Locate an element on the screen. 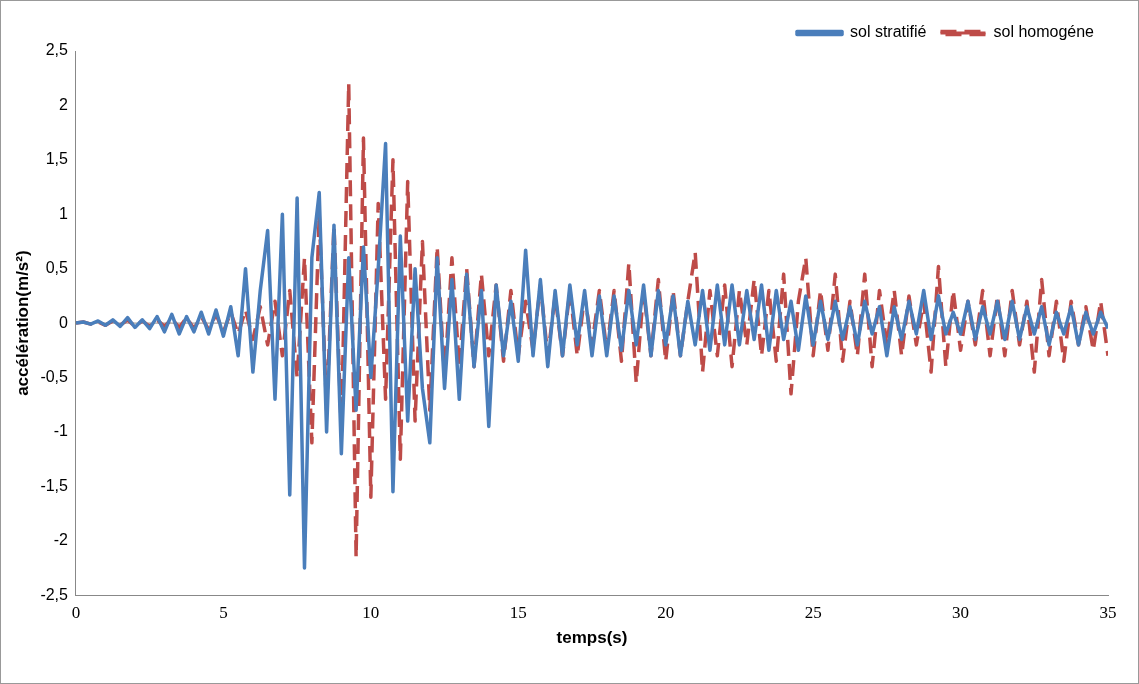 Image resolution: width=1139 pixels, height=684 pixels. y-tick-label: -2 is located at coordinates (61, 540).